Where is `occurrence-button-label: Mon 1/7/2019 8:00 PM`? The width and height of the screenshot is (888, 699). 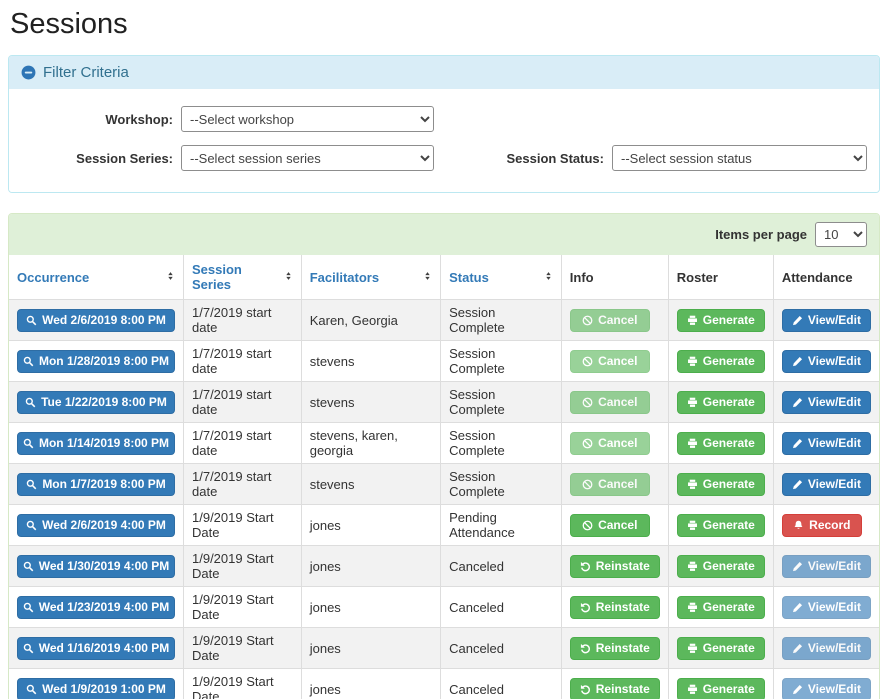
occurrence-button-label: Mon 1/7/2019 8:00 PM is located at coordinates (104, 484).